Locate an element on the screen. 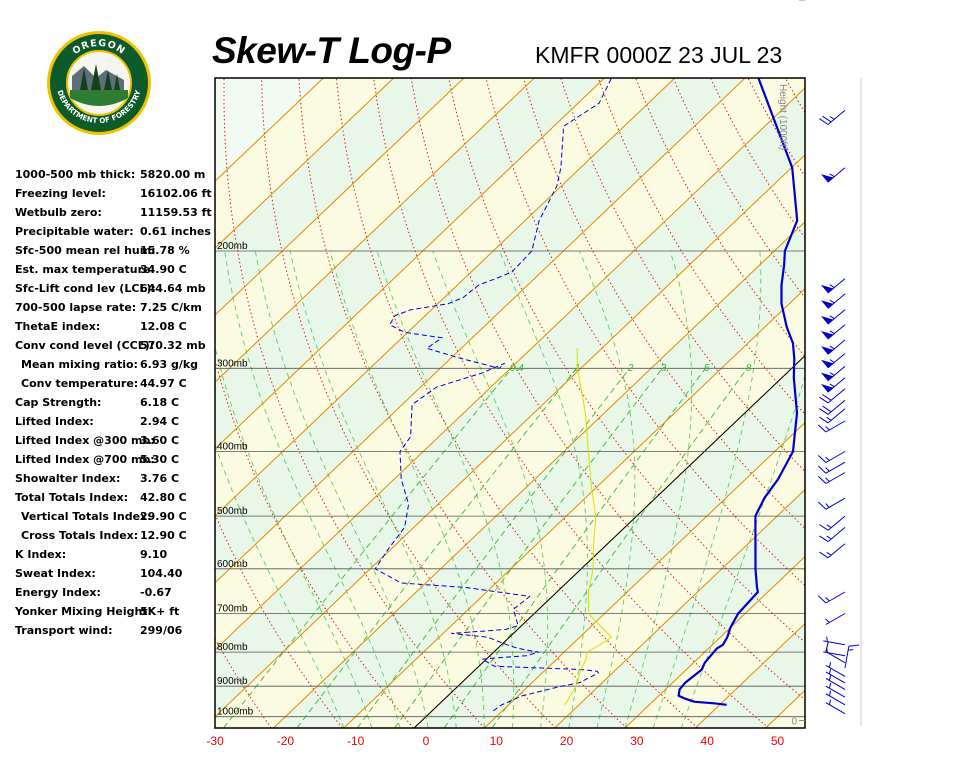  stat-value: 34.90 C is located at coordinates (163, 269).